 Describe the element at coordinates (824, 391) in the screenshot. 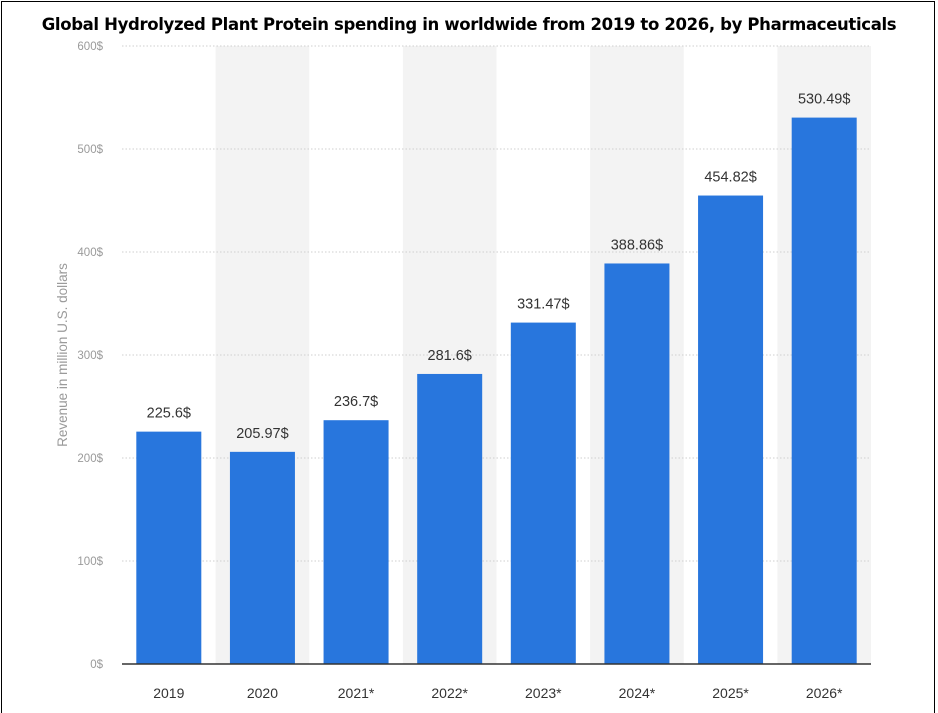

I see `bar-2026*` at that location.